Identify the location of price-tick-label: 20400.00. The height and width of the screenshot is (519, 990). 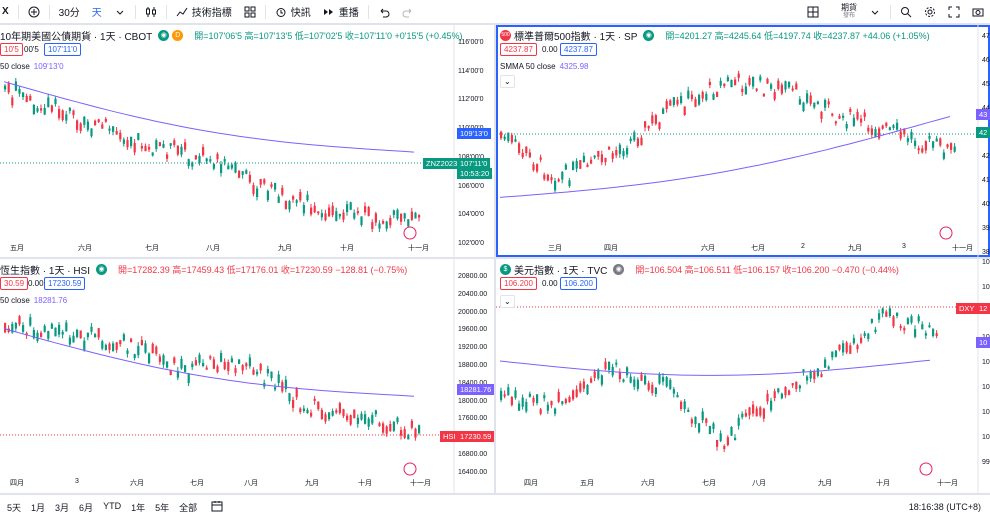
(473, 294).